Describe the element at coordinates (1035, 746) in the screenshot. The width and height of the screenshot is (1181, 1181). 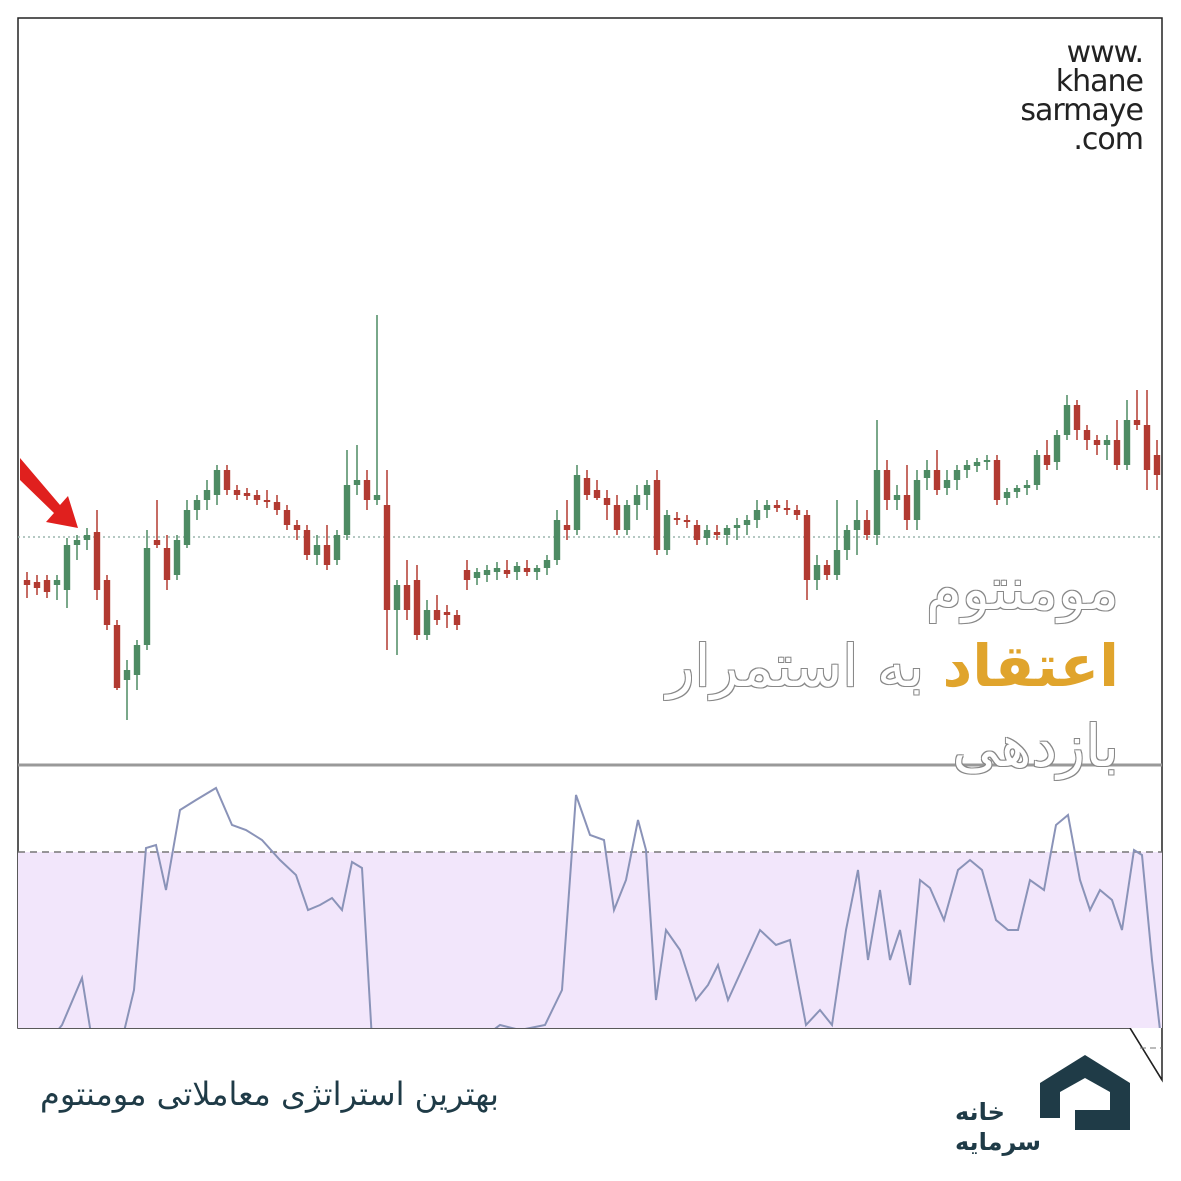
I see `overlay-line: بازدهی` at that location.